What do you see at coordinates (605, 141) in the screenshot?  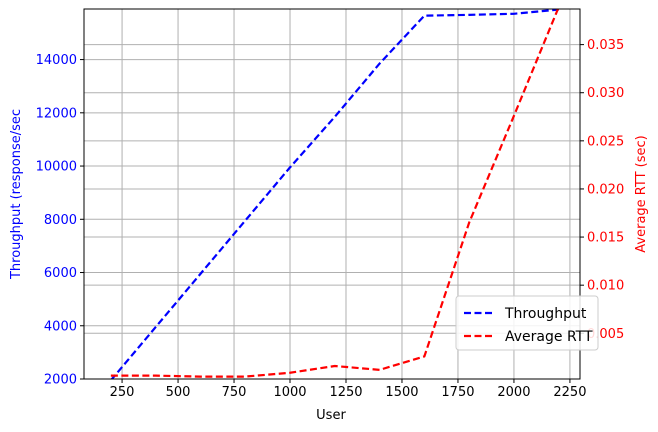 I see `right-tick-label: 0.025` at bounding box center [605, 141].